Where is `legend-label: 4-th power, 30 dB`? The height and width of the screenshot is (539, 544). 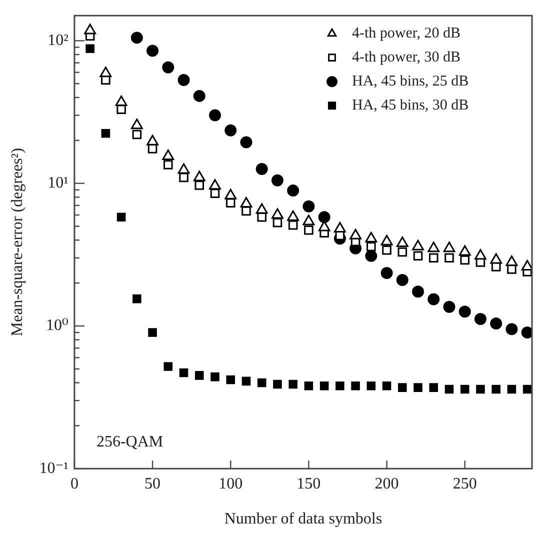 legend-label: 4-th power, 30 dB is located at coordinates (406, 58).